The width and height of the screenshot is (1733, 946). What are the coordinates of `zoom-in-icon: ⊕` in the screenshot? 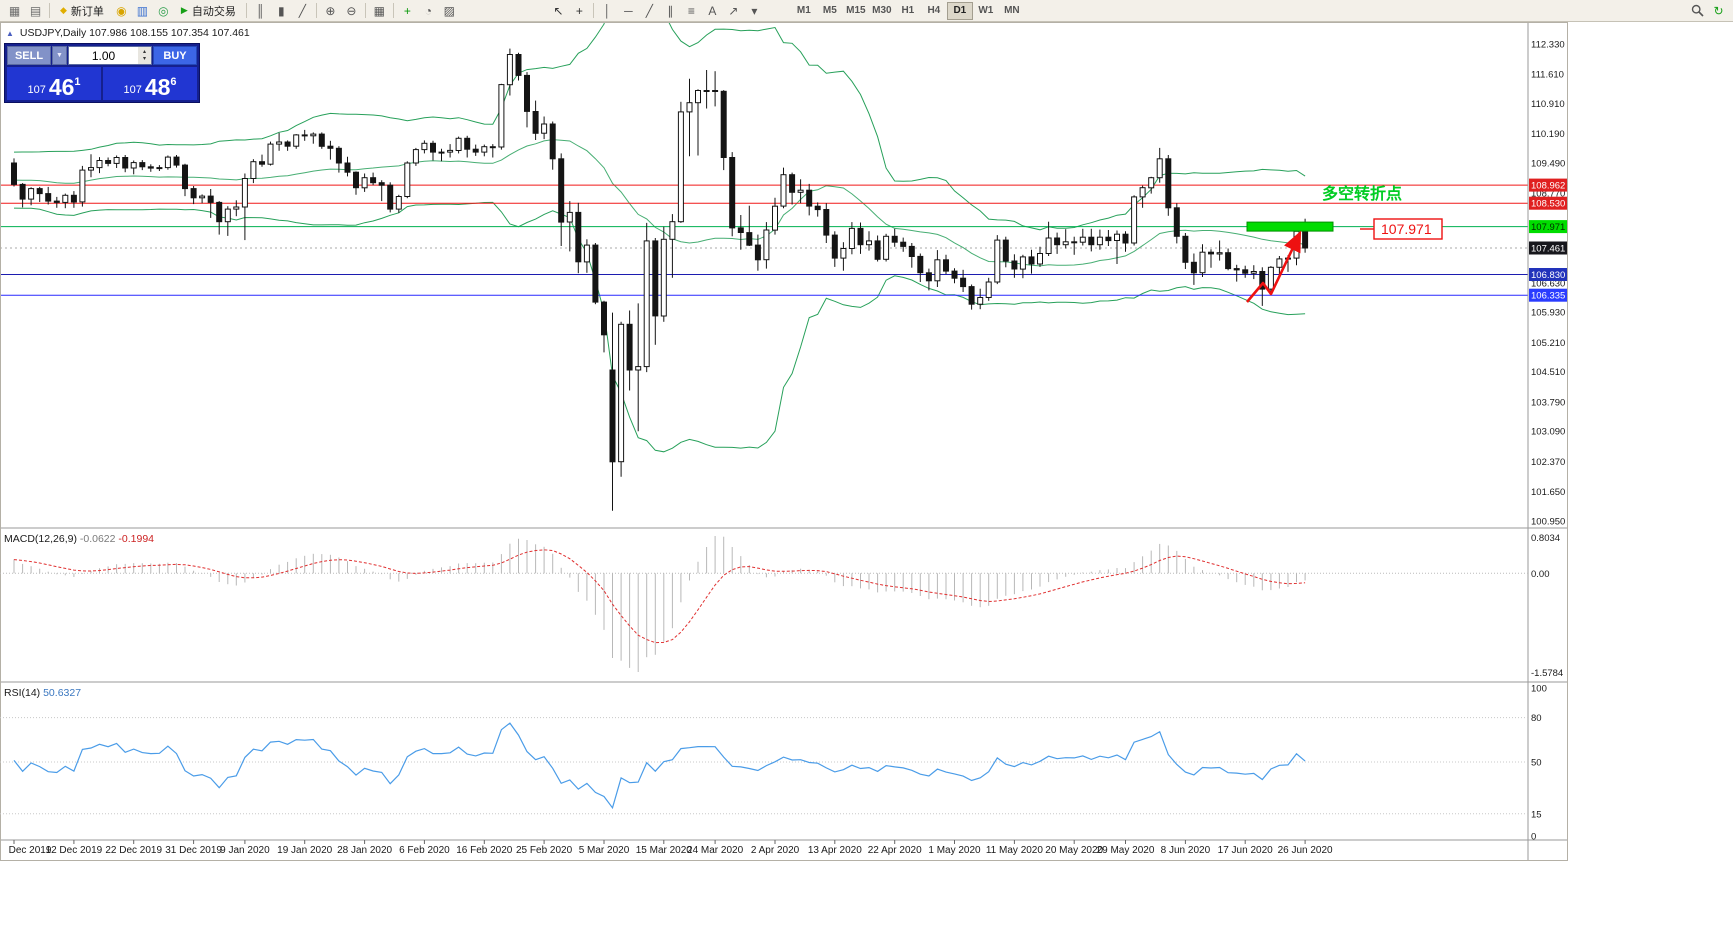 It's located at (330, 10).